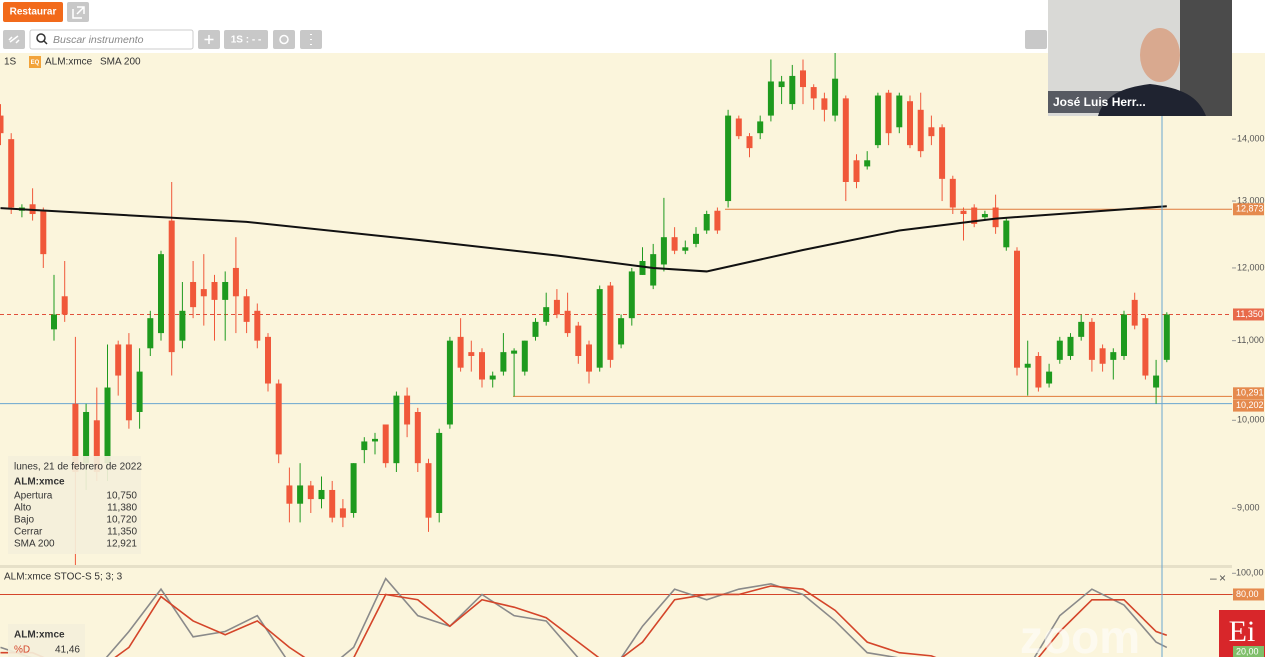 This screenshot has width=1265, height=657. I want to click on badge: EQ, so click(35, 63).